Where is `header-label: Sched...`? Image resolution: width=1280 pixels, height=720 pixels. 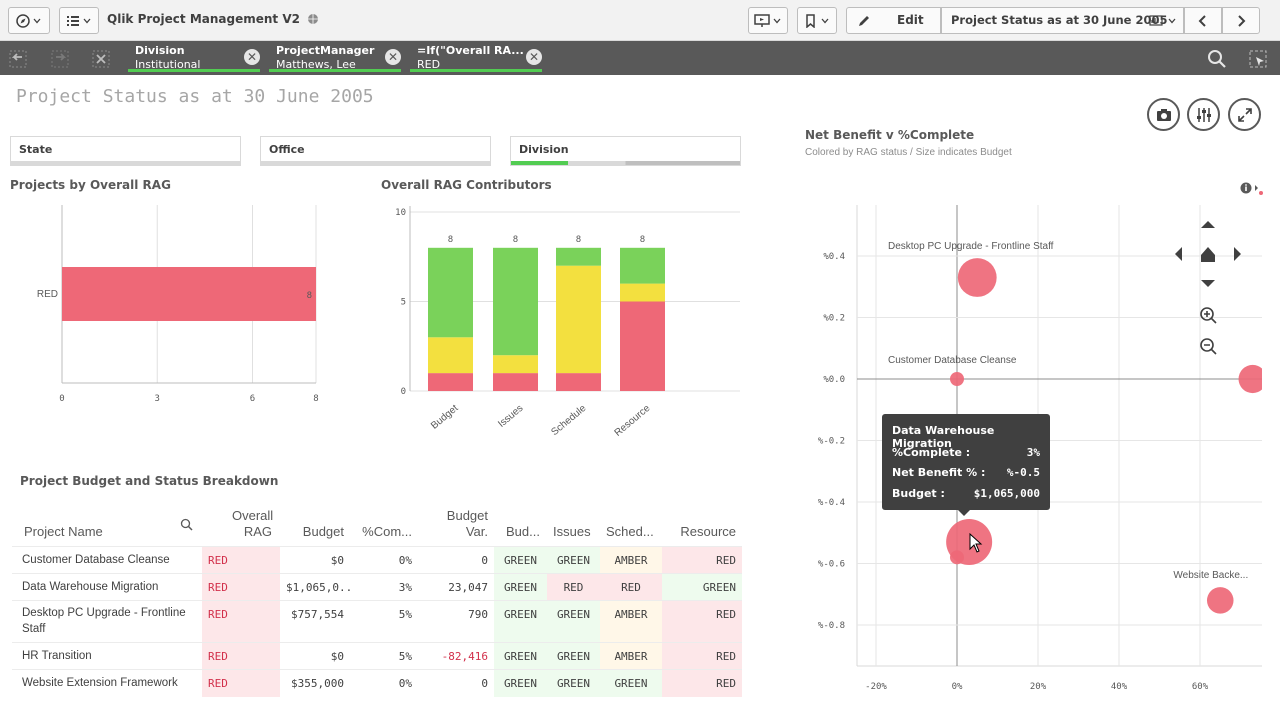
header-label: Sched... is located at coordinates (630, 531).